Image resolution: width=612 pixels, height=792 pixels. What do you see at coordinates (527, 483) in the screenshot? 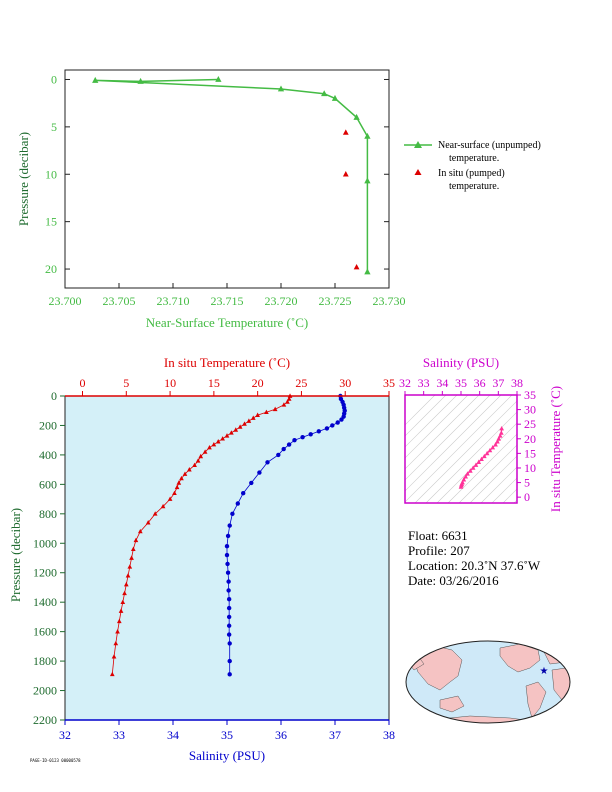
I see `ts-temperature-tick-label: 5` at bounding box center [527, 483].